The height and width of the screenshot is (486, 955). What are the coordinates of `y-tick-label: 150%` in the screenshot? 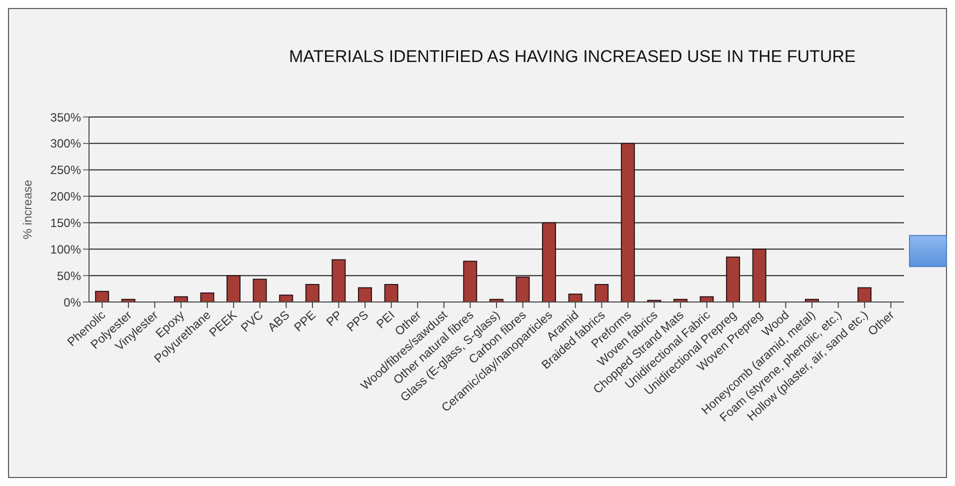 It's located at (66, 223).